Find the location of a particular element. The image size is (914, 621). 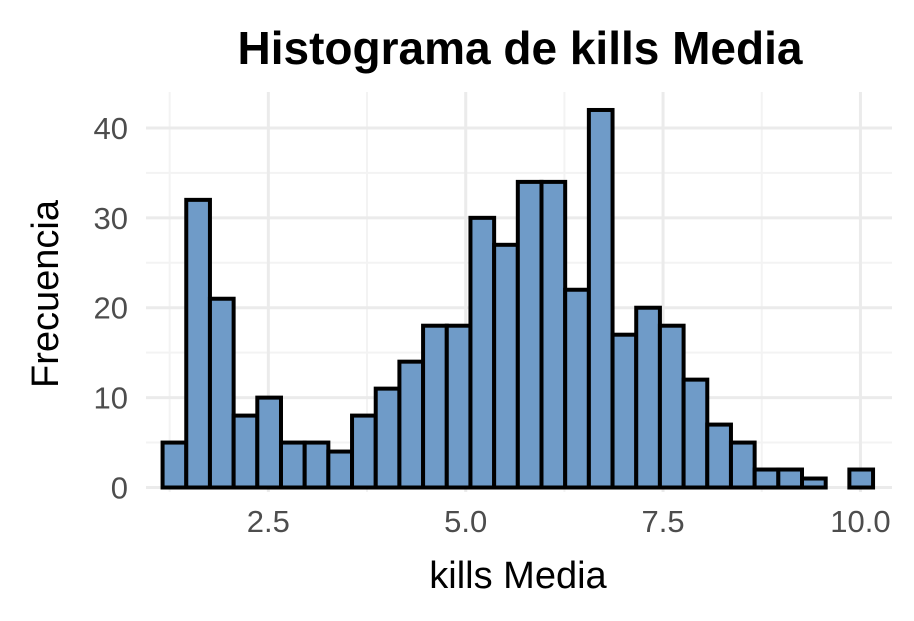

x-tick-label: 2.5 is located at coordinates (268, 521).